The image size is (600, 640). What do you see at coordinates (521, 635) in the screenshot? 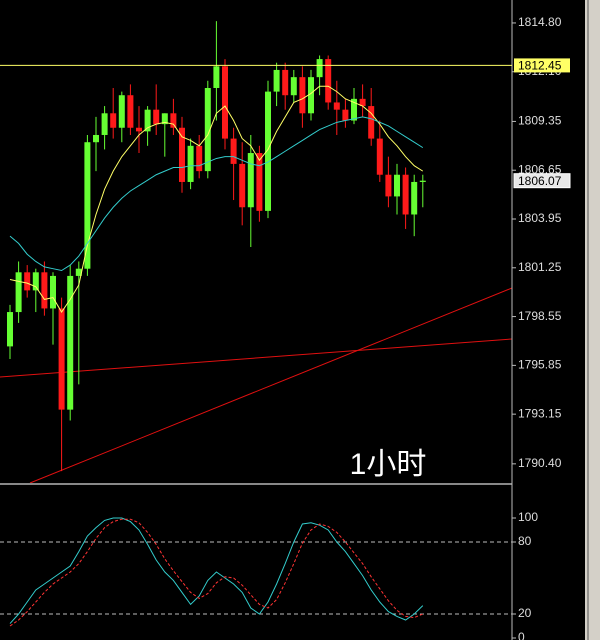
I see `y-tick-label: 0` at bounding box center [521, 635].